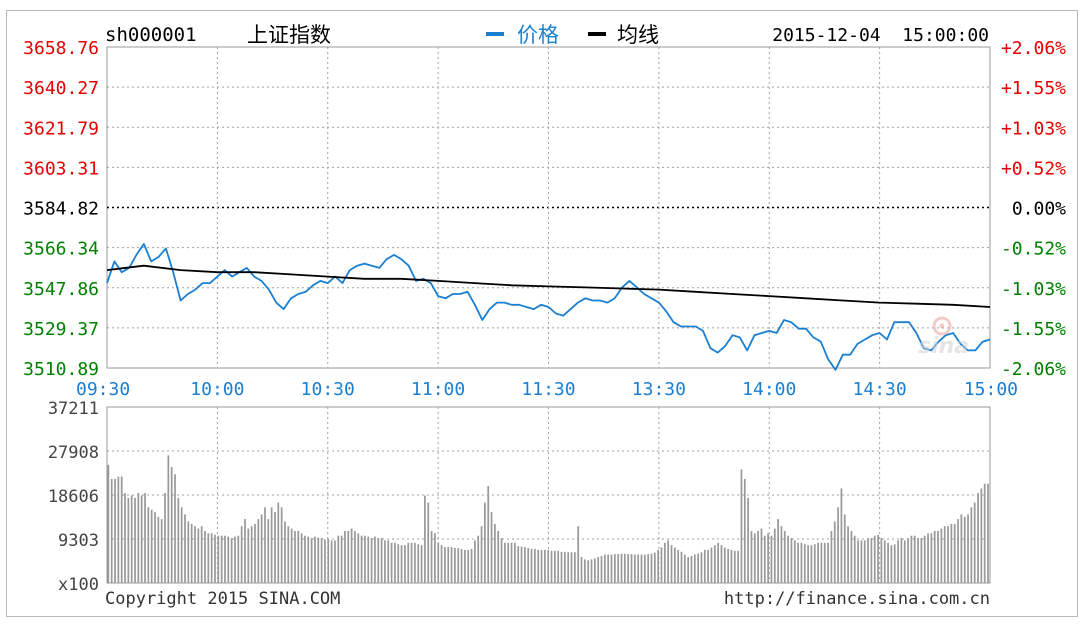  What do you see at coordinates (857, 599) in the screenshot?
I see `source-url: http://finance.sina.com.cn` at bounding box center [857, 599].